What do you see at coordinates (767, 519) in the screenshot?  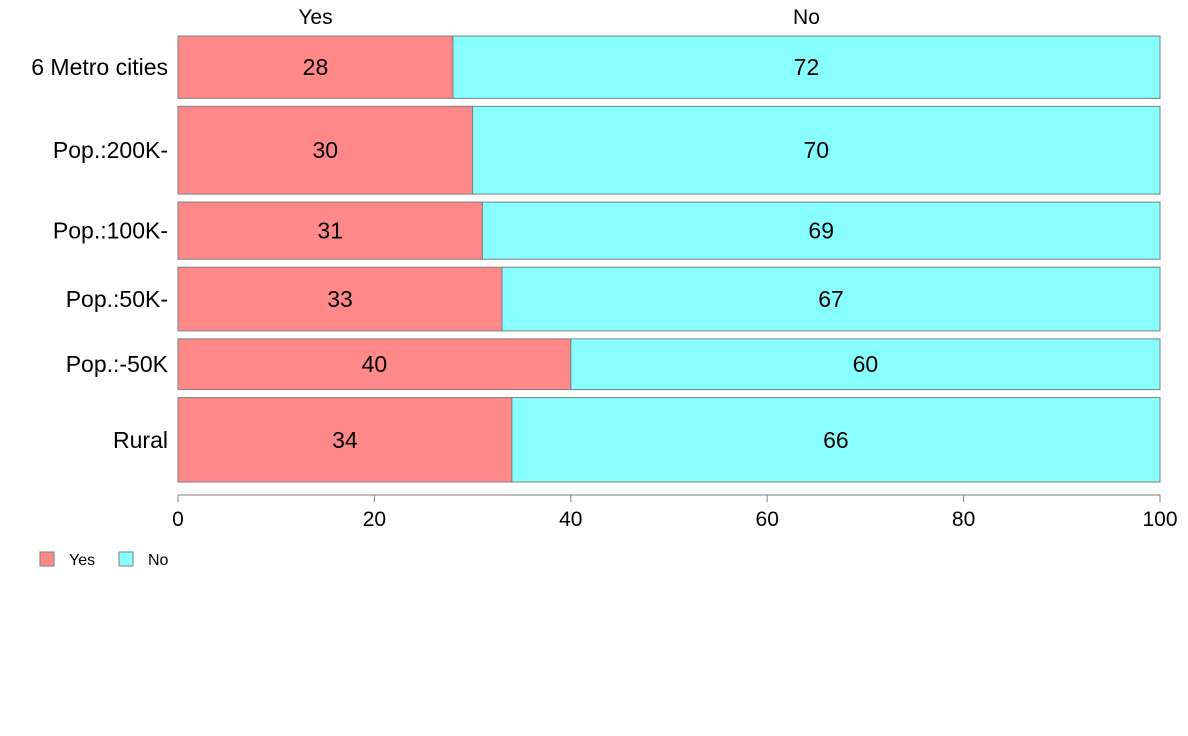 I see `x-tick-label-60: 60` at bounding box center [767, 519].